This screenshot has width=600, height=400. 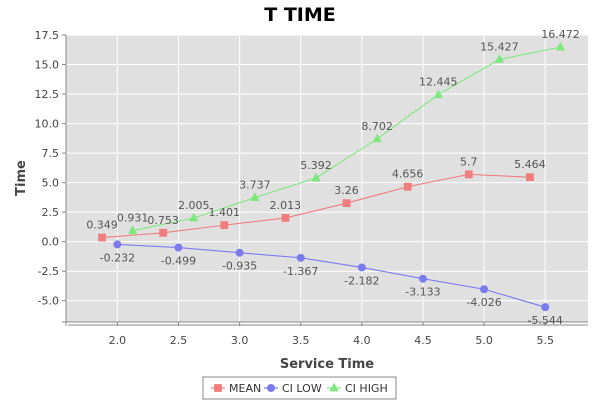 I want to click on y-tick-label: -5.0, so click(x=48, y=301).